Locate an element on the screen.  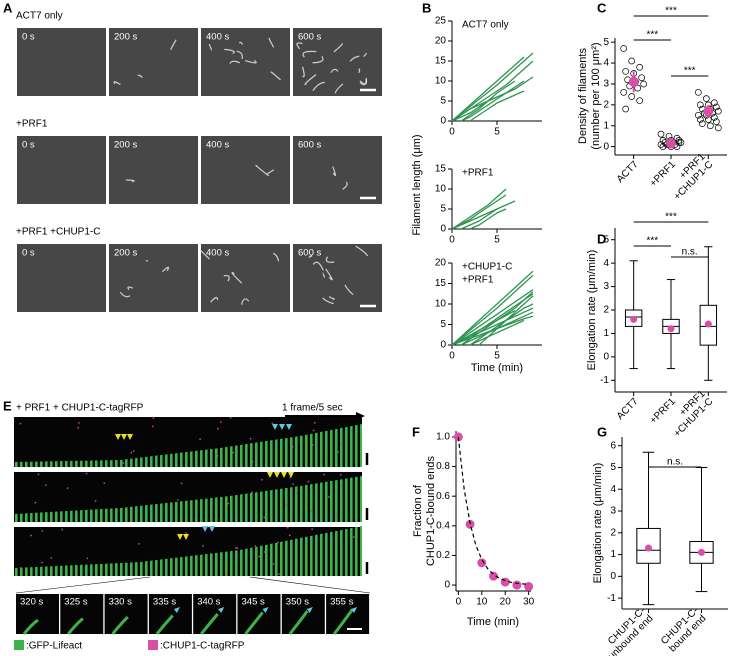
y-tick-label: 6 is located at coordinates (613, 445).